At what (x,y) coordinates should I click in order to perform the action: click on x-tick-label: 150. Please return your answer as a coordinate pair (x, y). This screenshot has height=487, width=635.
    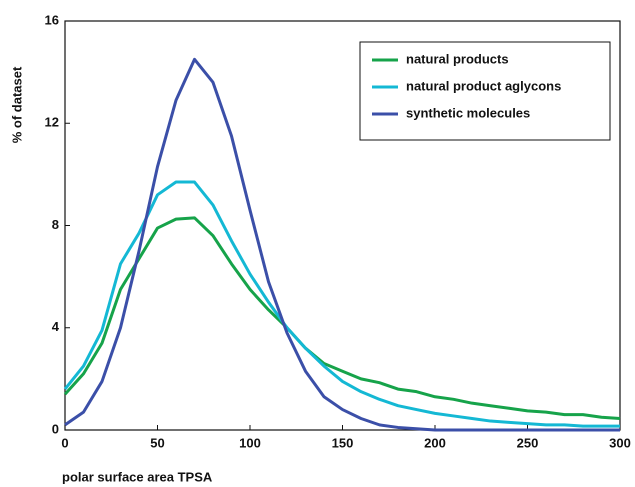
    Looking at the image, I should click on (343, 442).